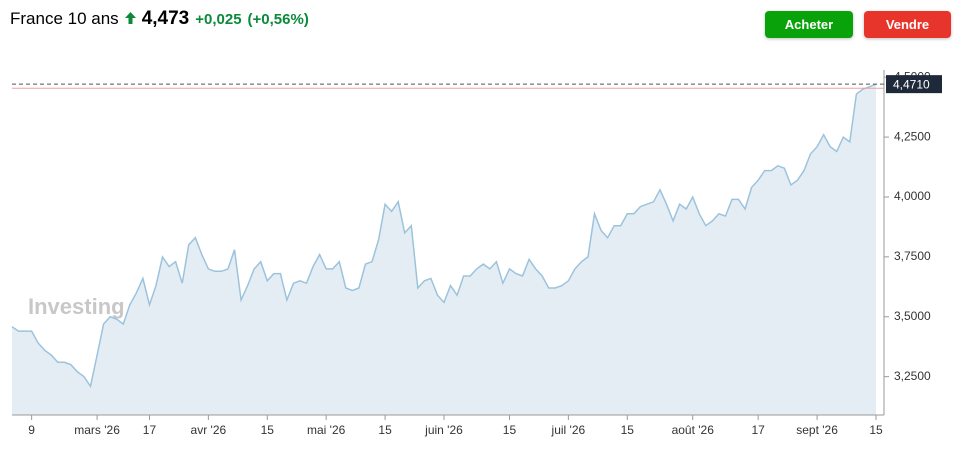  Describe the element at coordinates (64, 18) in the screenshot. I see `instrument-title: France 10 ans` at that location.